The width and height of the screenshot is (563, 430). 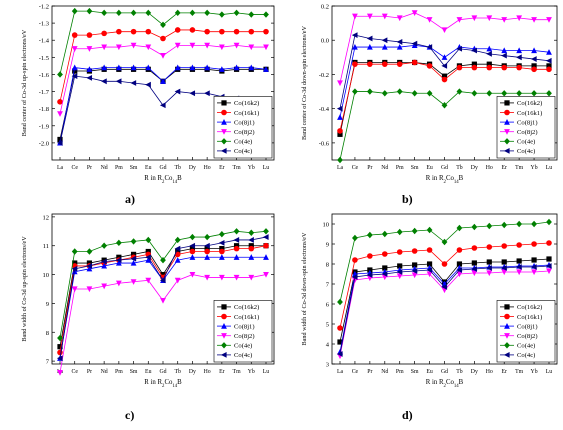 What do you see at coordinates (207, 372) in the screenshot?
I see `x-tick-label: Ho` at bounding box center [207, 372].